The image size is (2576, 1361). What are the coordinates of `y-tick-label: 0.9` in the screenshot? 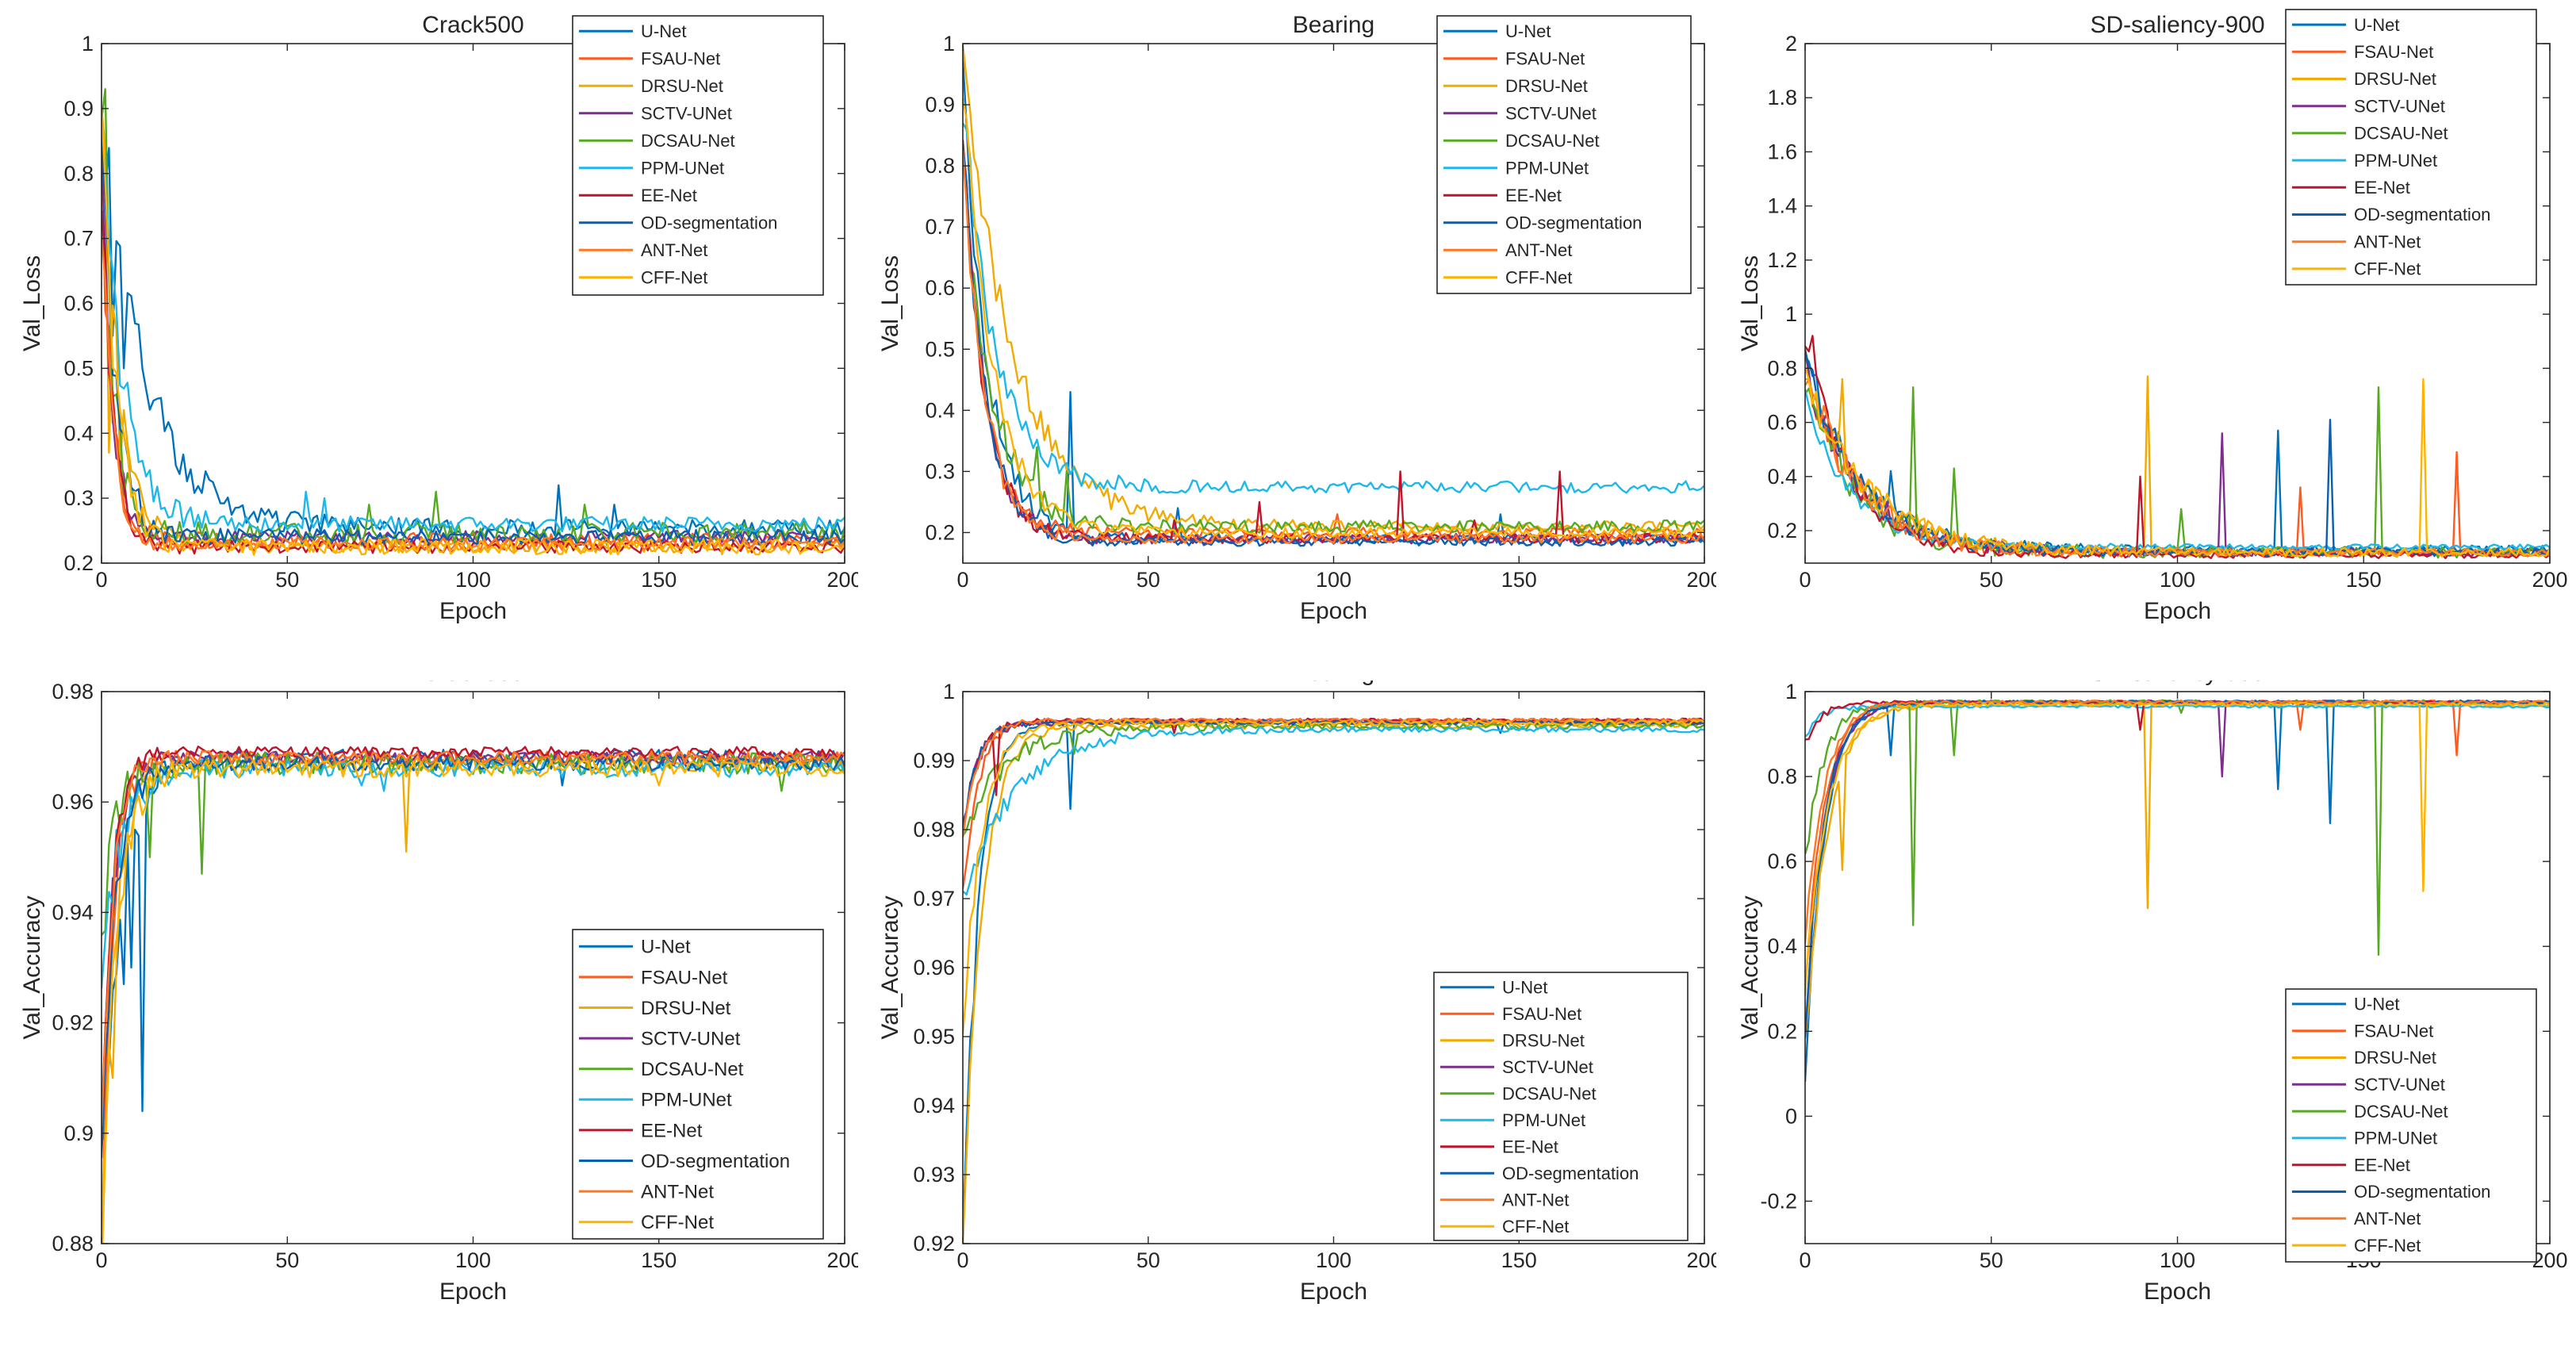 It's located at (78, 1133).